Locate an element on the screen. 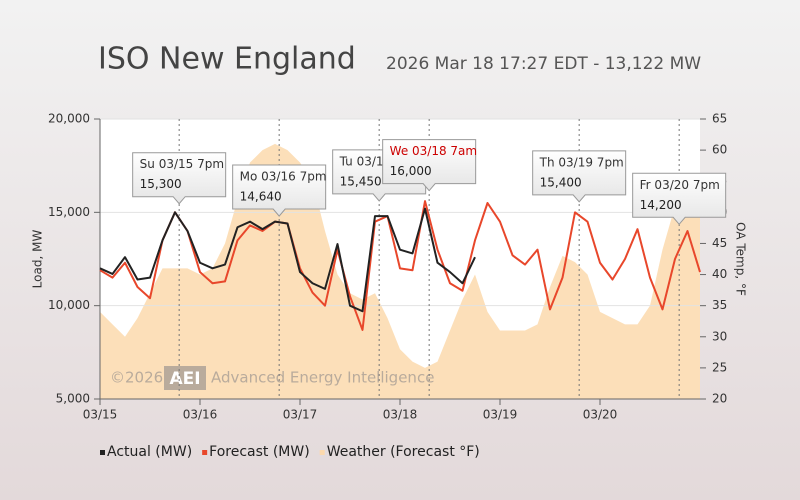  callout-label: Fr 03/20 7pm is located at coordinates (680, 185).